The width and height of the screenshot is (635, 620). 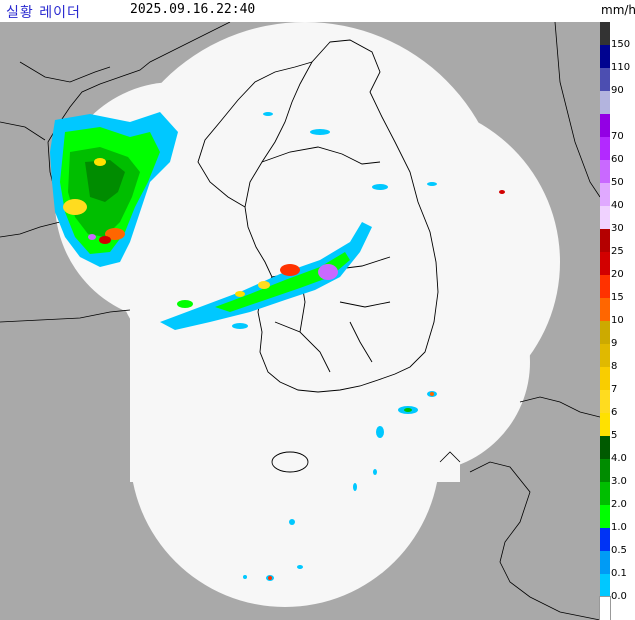 What do you see at coordinates (618, 10) in the screenshot?
I see `legend-unit: mm/h` at bounding box center [618, 10].